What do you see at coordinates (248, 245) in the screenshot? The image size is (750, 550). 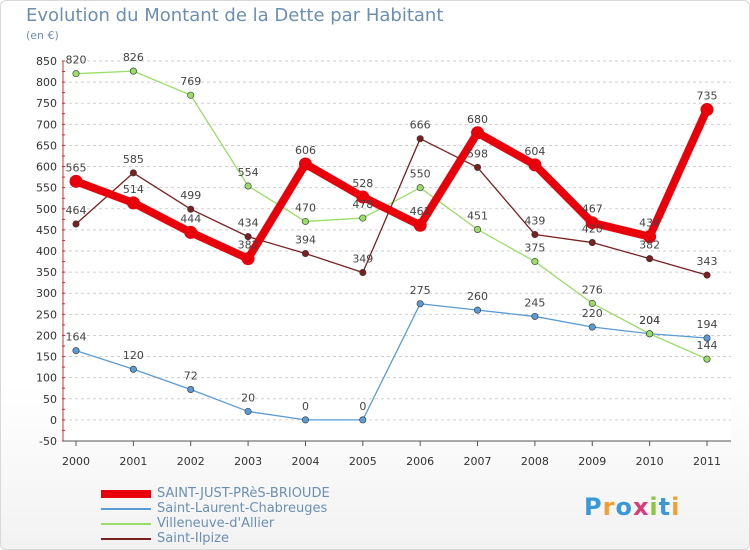 I see `data-label: 382` at bounding box center [248, 245].